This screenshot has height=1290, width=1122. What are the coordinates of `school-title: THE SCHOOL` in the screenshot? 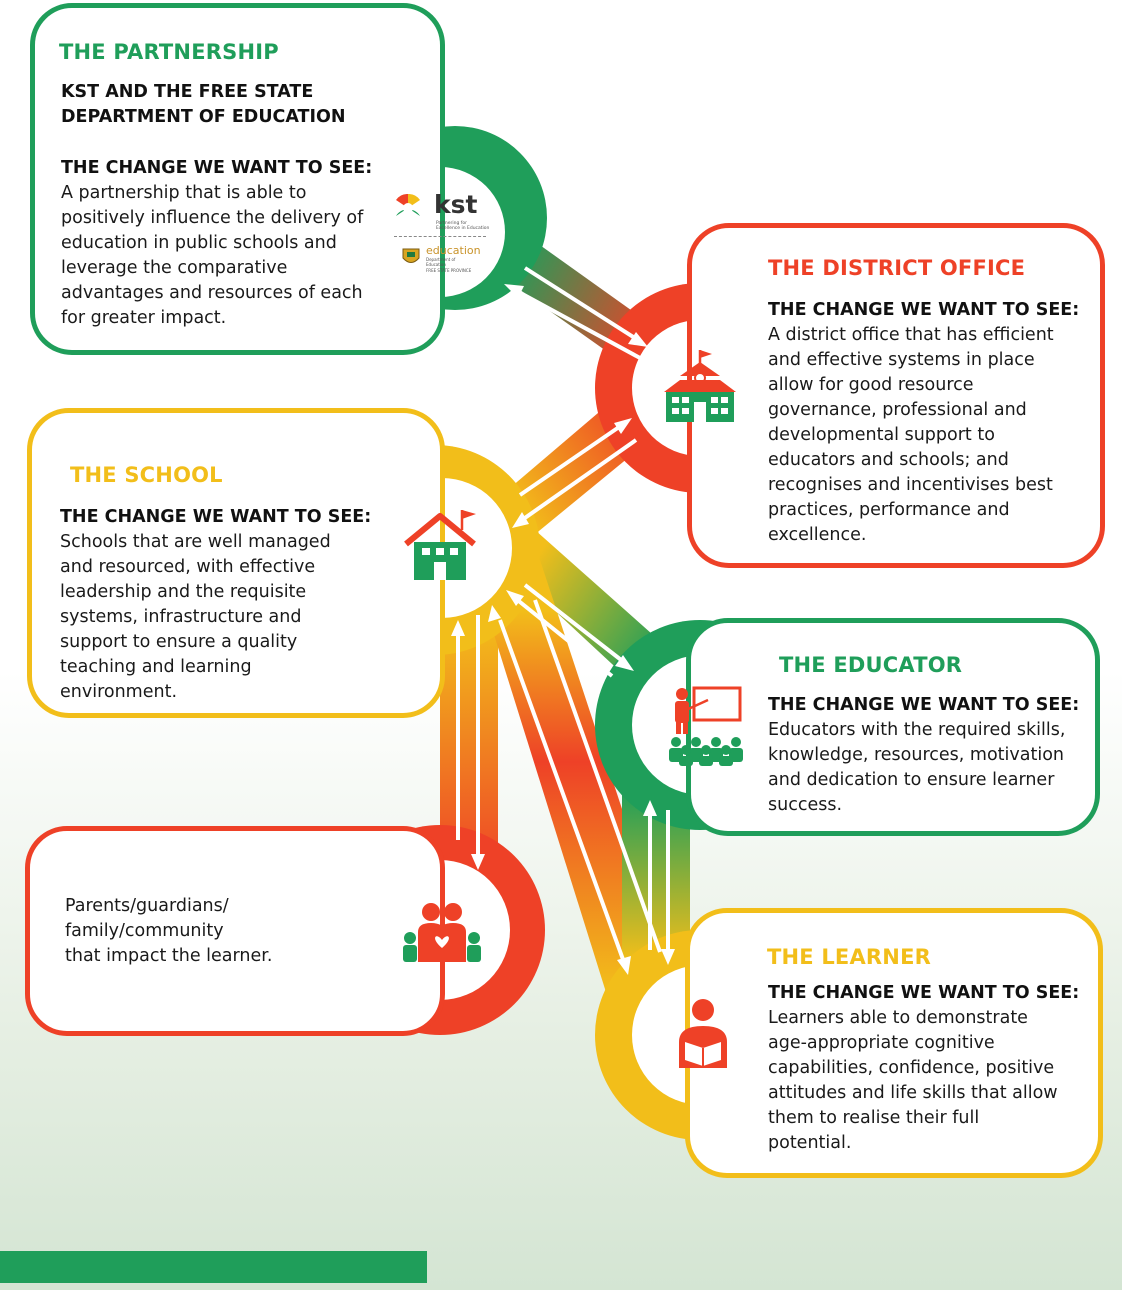 It's located at (146, 475).